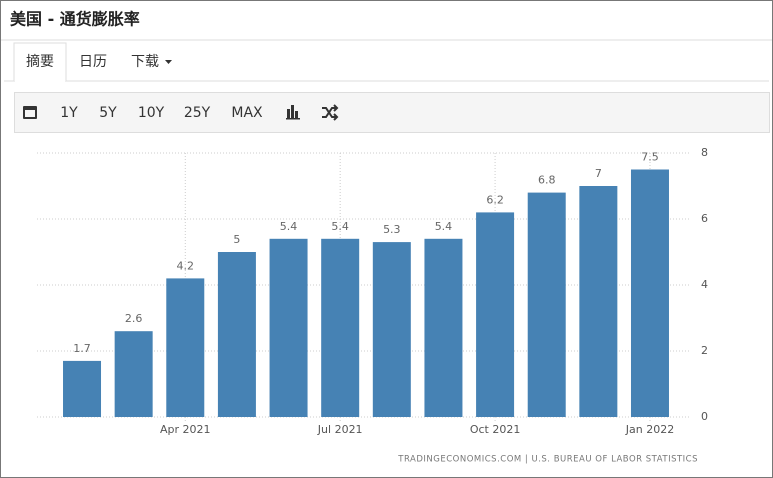 This screenshot has width=773, height=478. I want to click on x-tick-label: Jul 2021, so click(340, 429).